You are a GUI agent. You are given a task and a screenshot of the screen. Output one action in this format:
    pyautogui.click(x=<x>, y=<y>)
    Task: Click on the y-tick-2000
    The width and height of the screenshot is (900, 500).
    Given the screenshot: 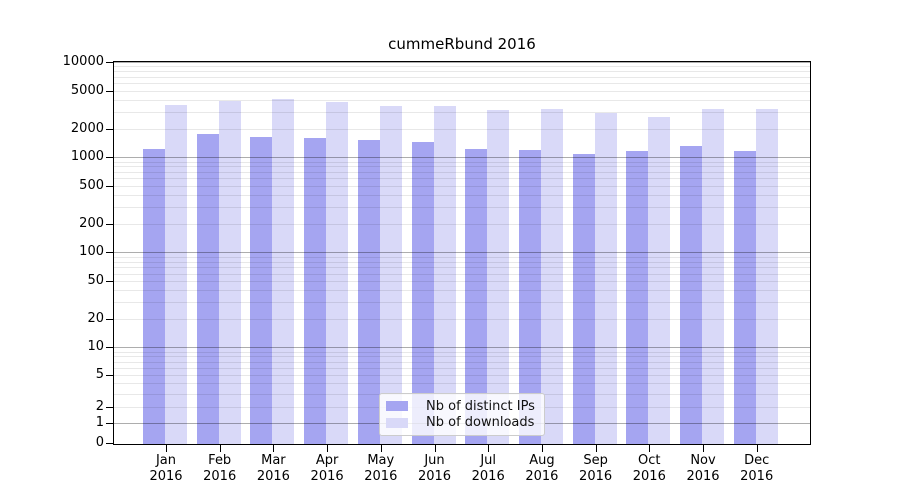 What is the action you would take?
    pyautogui.click(x=109, y=129)
    